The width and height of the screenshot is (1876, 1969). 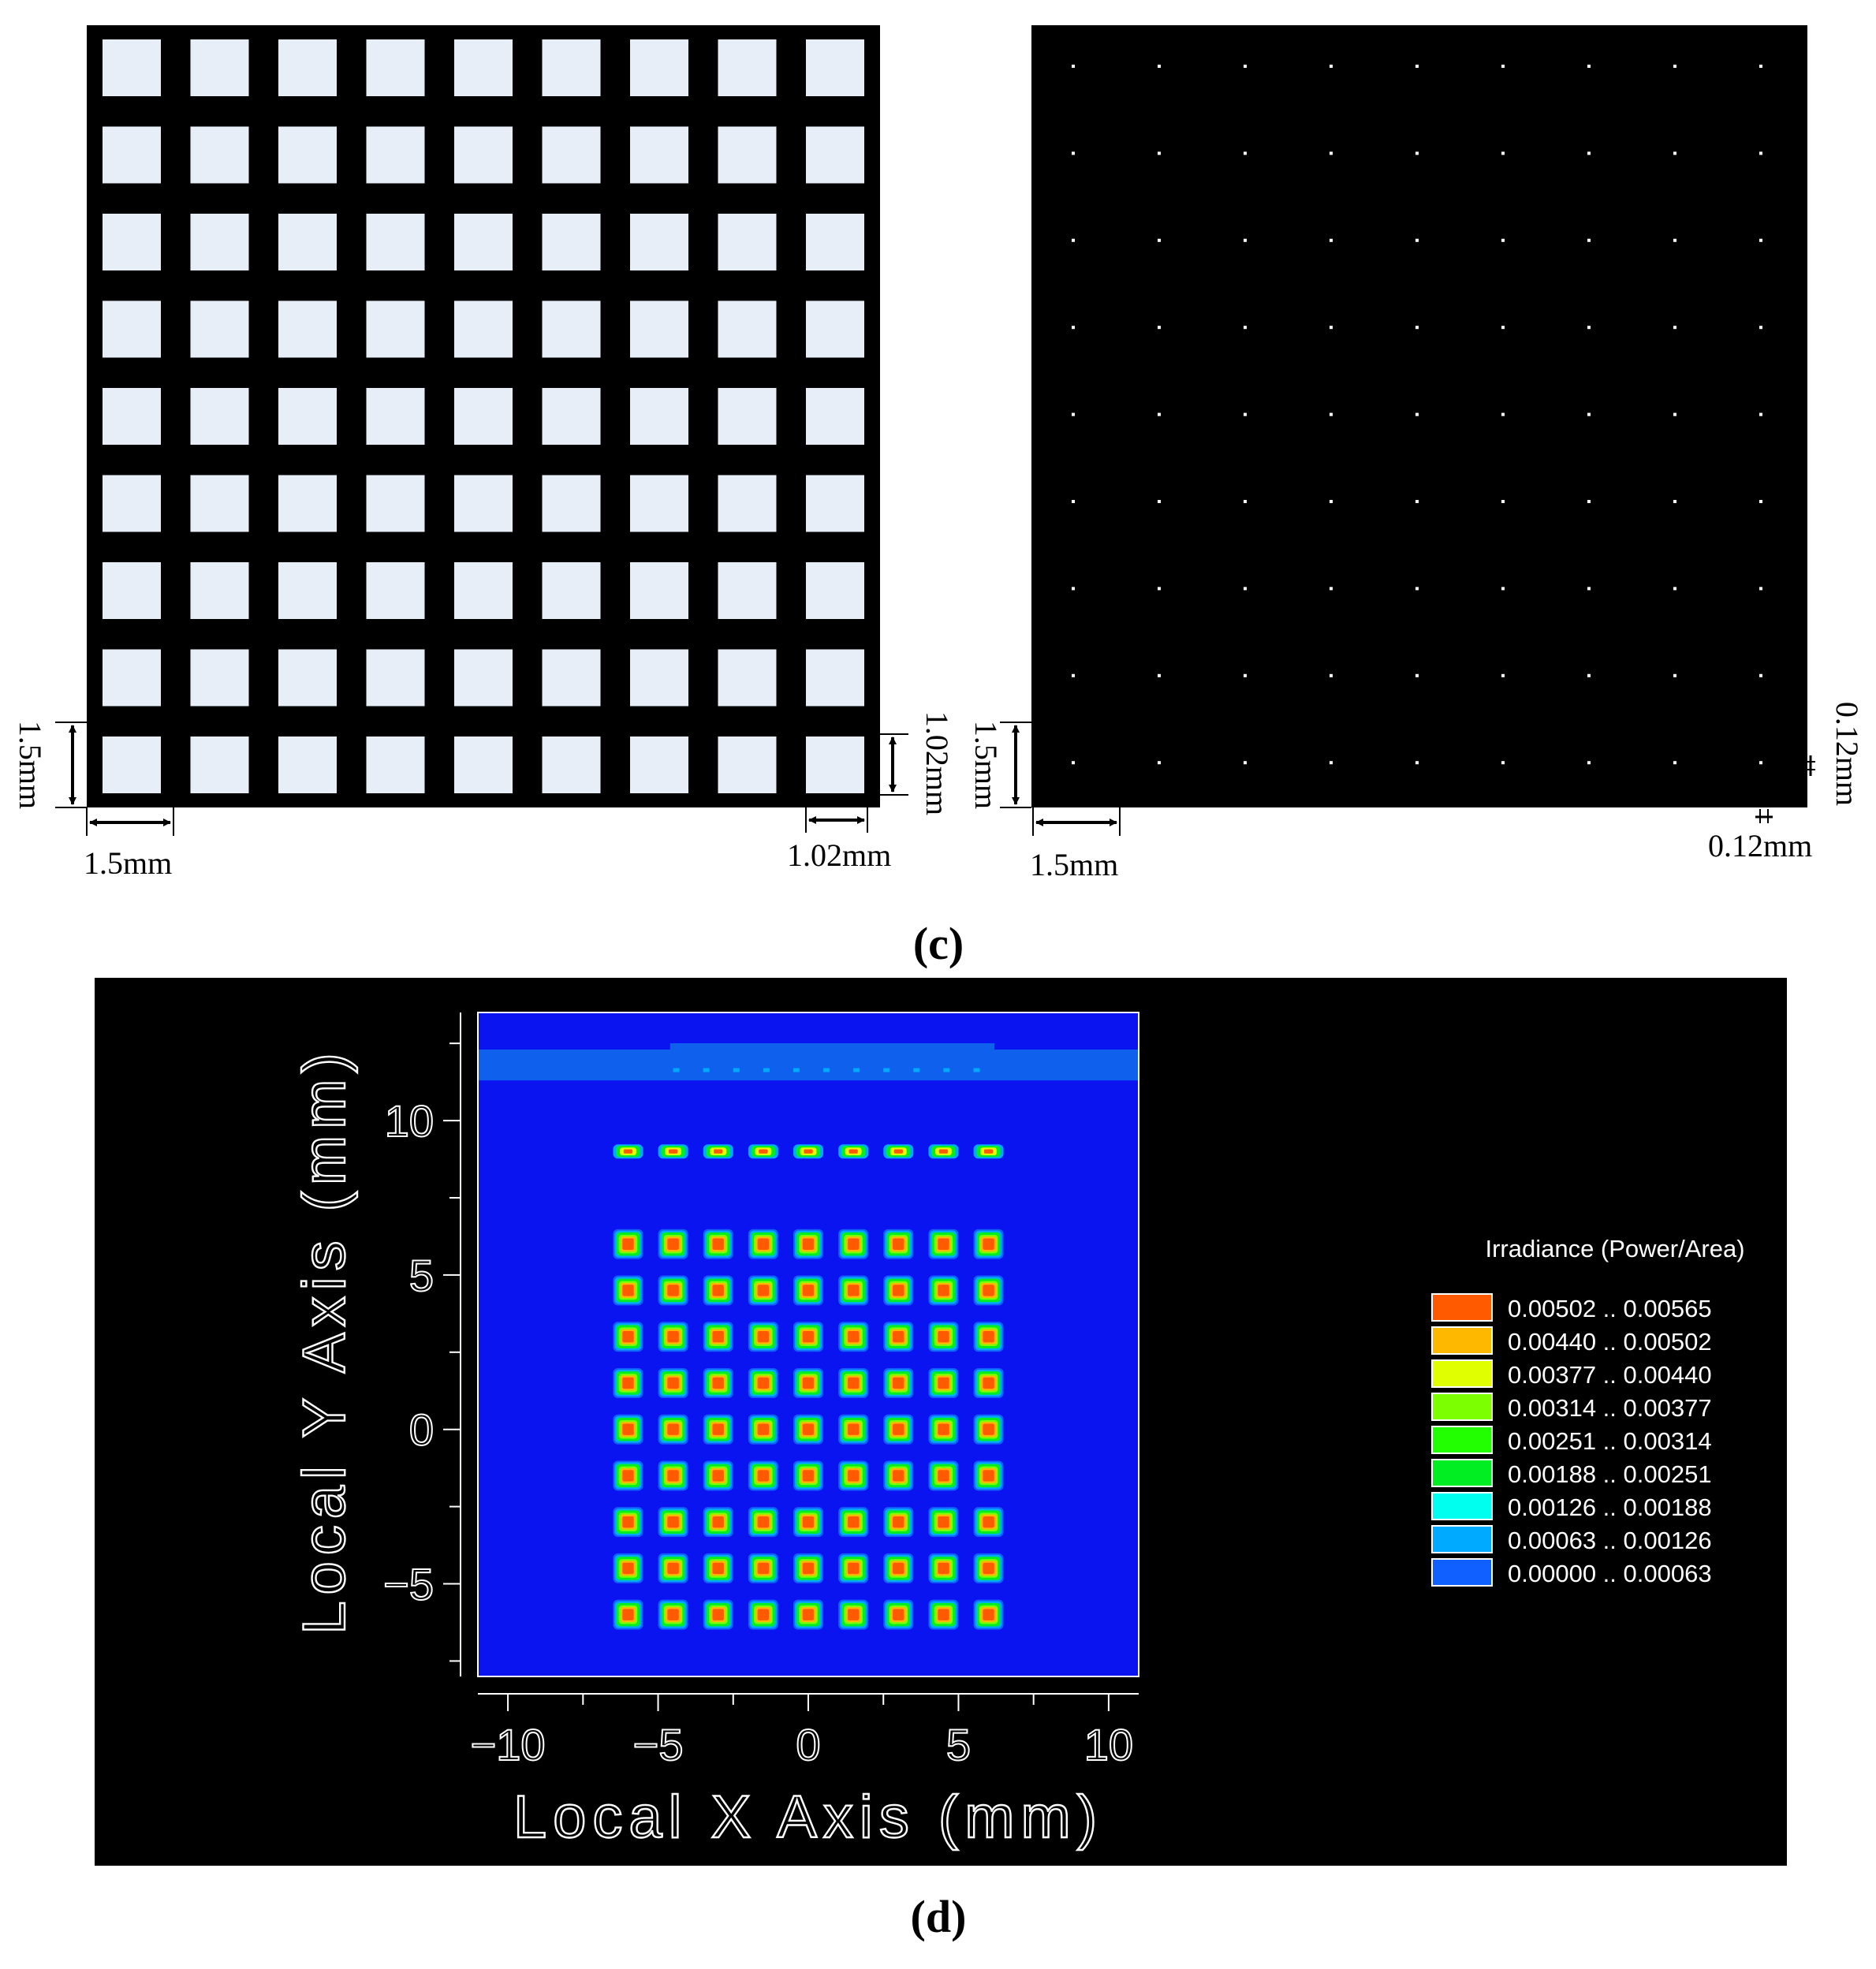 I want to click on plot-top-band, so click(x=808, y=1061).